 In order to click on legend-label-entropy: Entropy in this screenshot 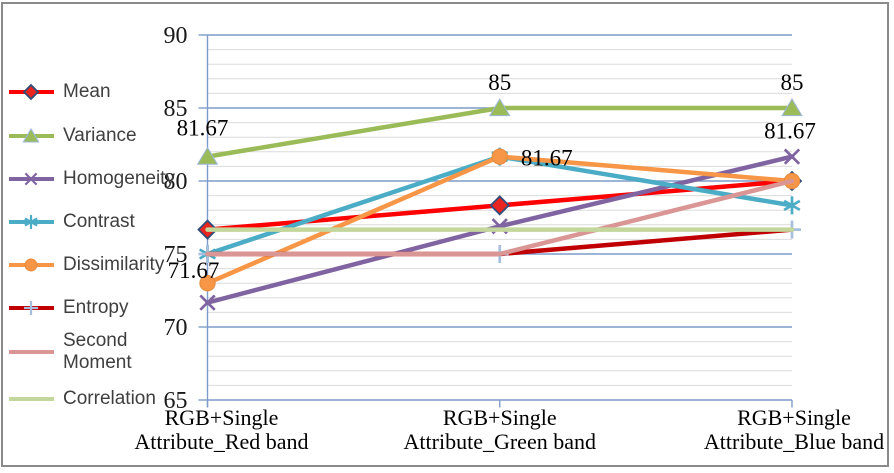, I will do `click(96, 307)`.